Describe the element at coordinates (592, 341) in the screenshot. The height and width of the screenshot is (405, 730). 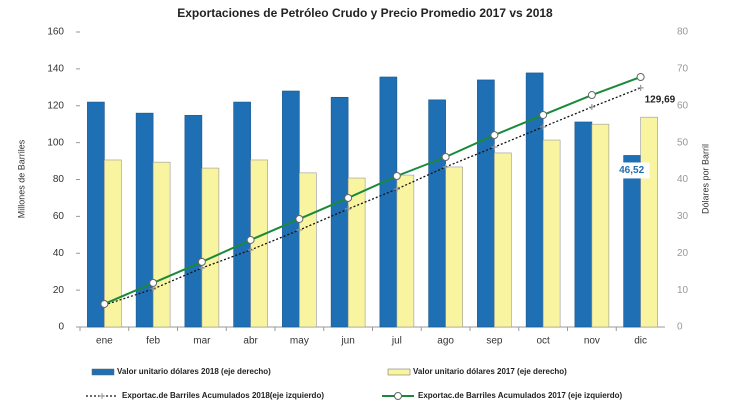
I see `x-tick-label: nov` at that location.